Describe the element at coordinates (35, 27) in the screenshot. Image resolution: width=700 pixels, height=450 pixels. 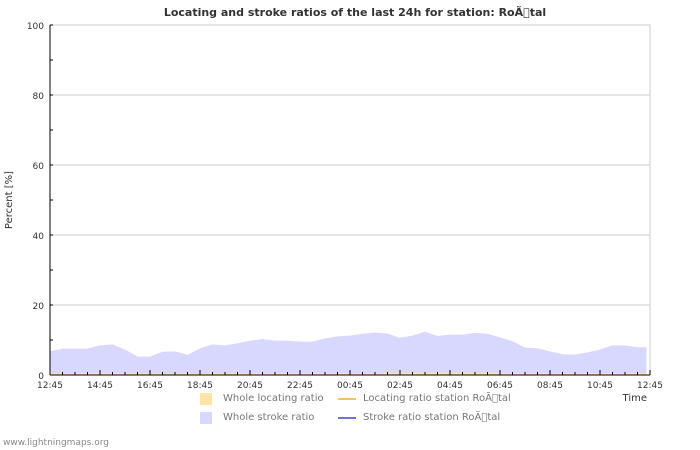
I see `y-tick-label: 100` at that location.